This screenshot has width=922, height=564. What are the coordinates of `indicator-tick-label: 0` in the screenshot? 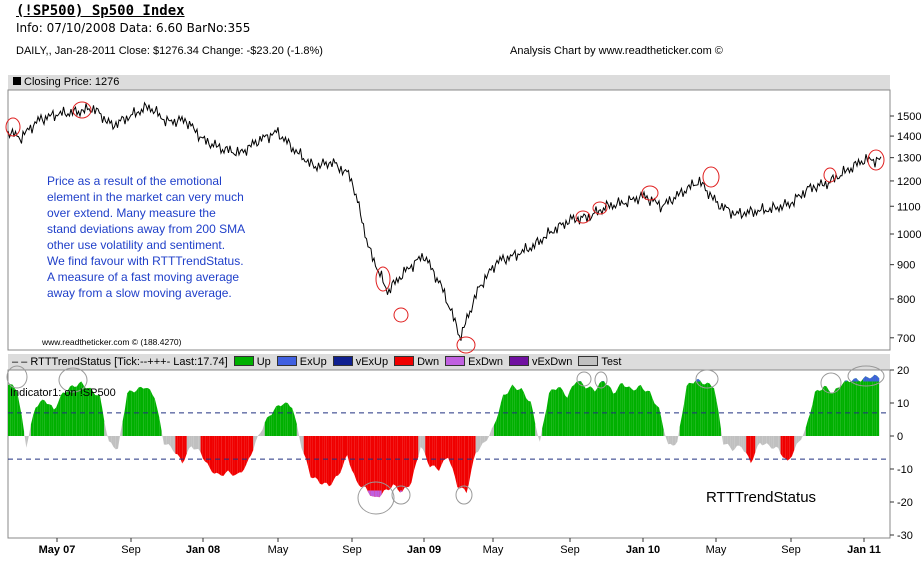 It's located at (900, 437).